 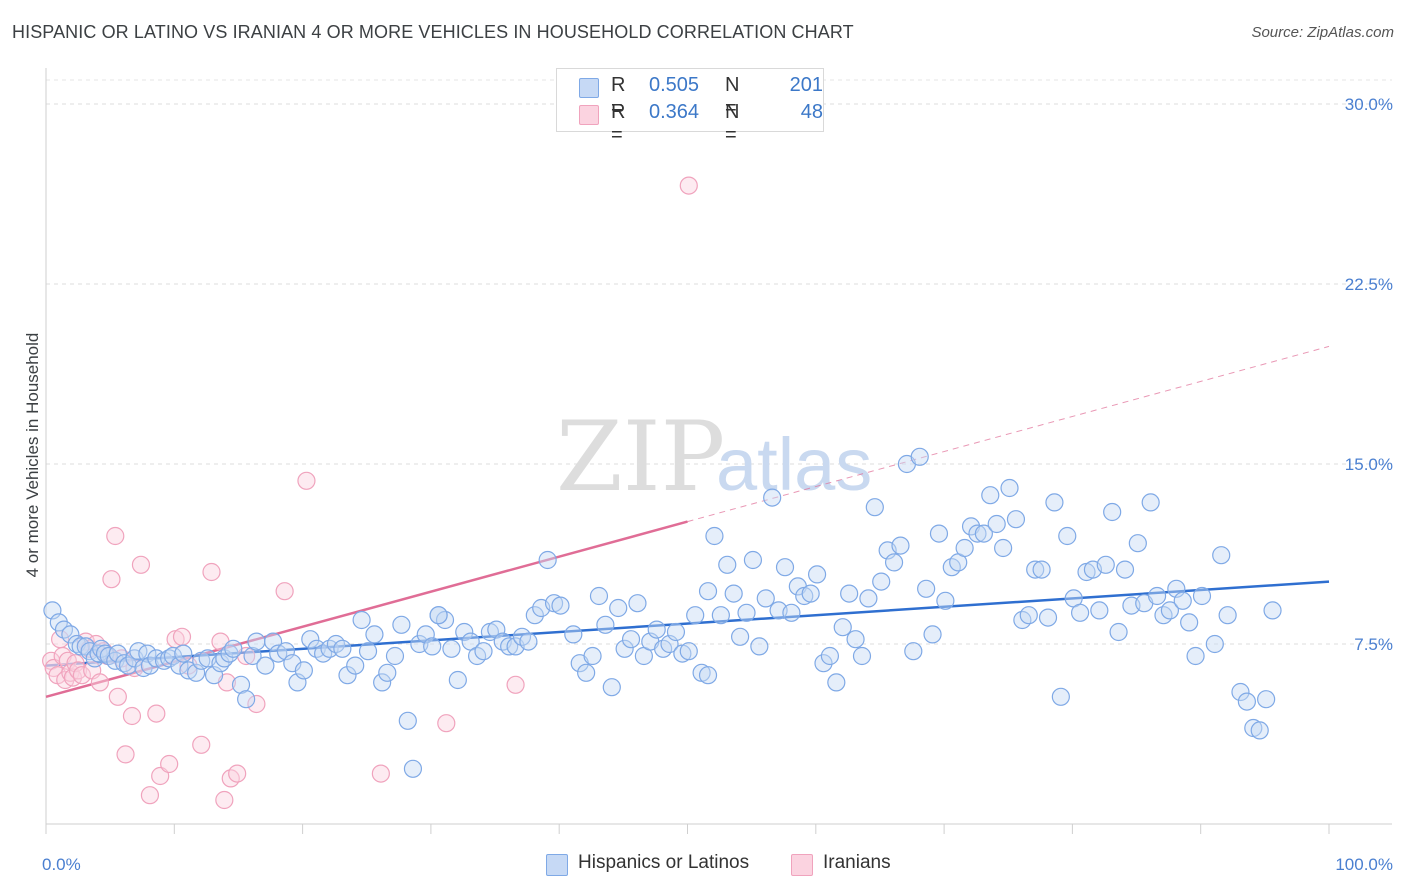 I want to click on watermark-atlas: atlas, so click(x=794, y=464).